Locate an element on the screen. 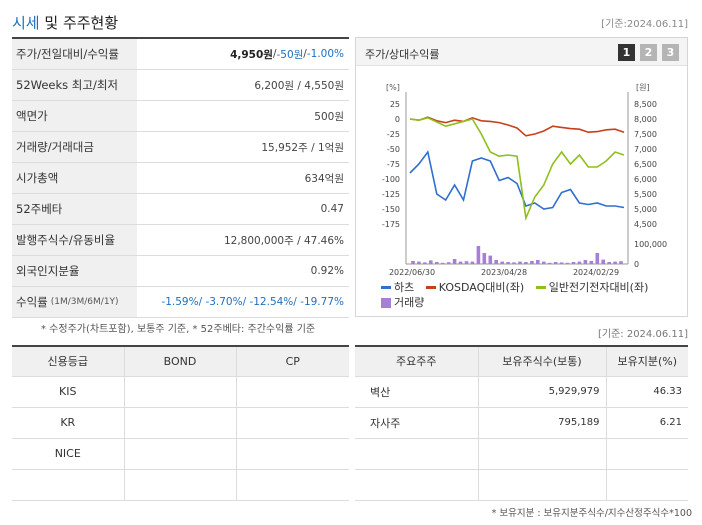 This screenshot has height=525, width=702. row-label: 거래량/거래대금 is located at coordinates (74, 147).